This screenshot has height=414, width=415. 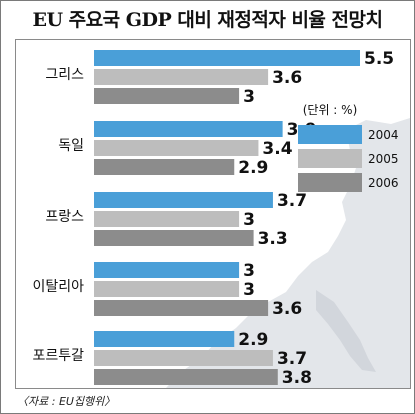 I want to click on europe-map-peninsula, so click(x=346, y=331).